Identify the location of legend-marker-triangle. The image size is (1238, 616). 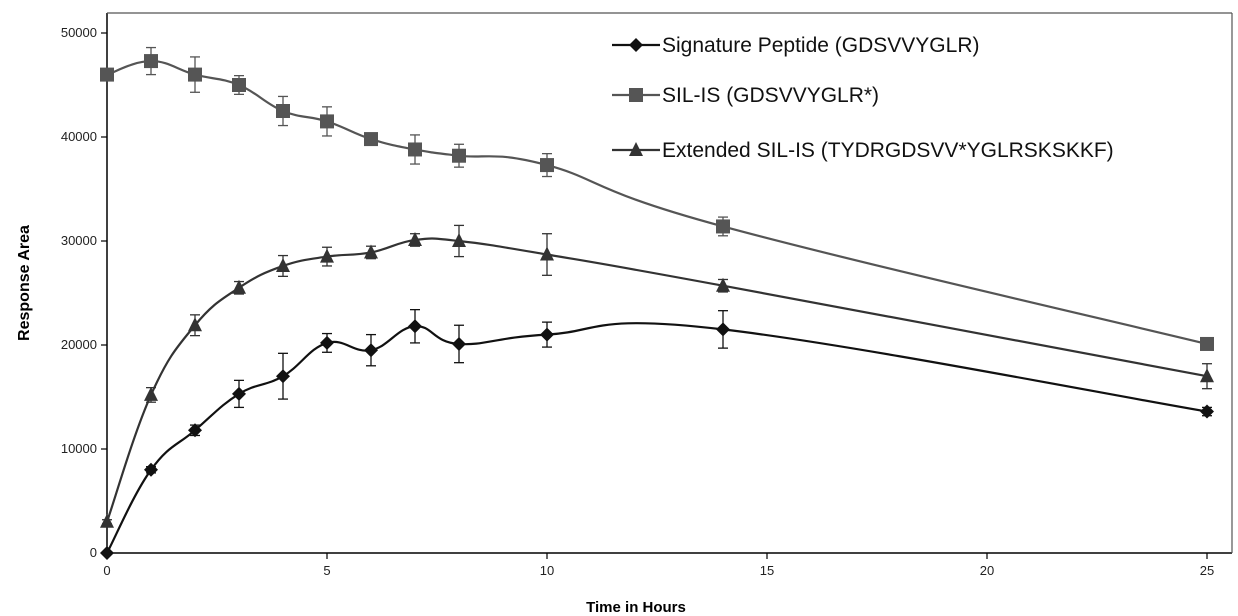
(636, 149).